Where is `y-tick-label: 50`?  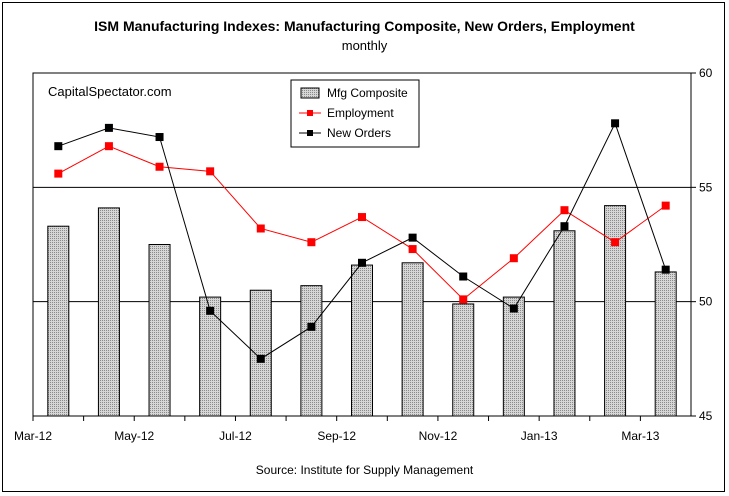 y-tick-label: 50 is located at coordinates (706, 302).